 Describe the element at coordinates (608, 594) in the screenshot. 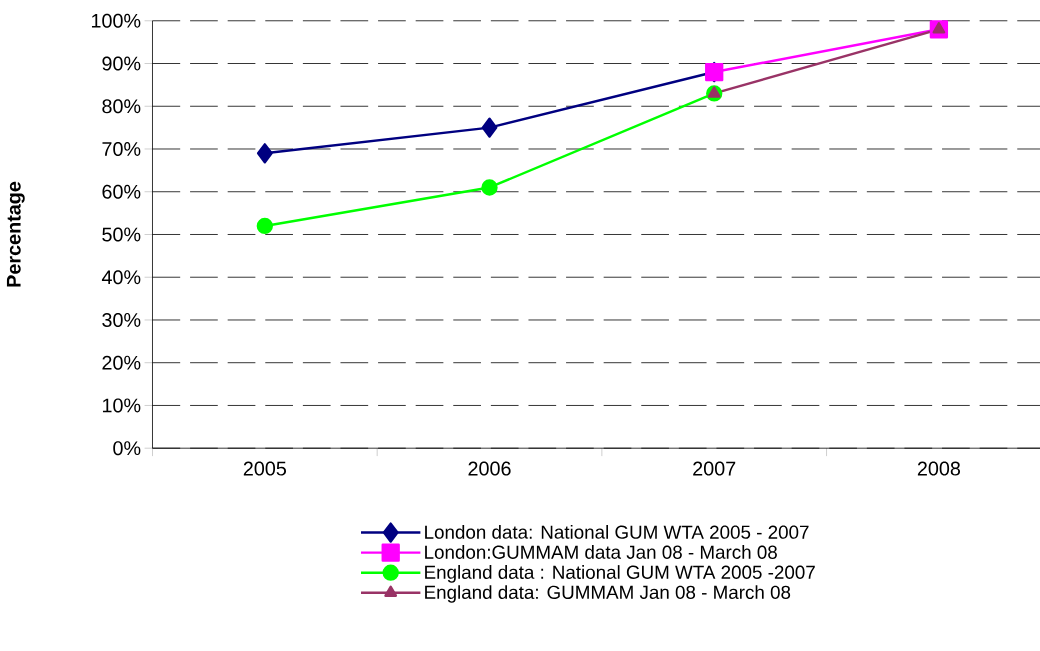

I see `legend-label: England data: GUMMAM Jan 08 - March 08` at that location.